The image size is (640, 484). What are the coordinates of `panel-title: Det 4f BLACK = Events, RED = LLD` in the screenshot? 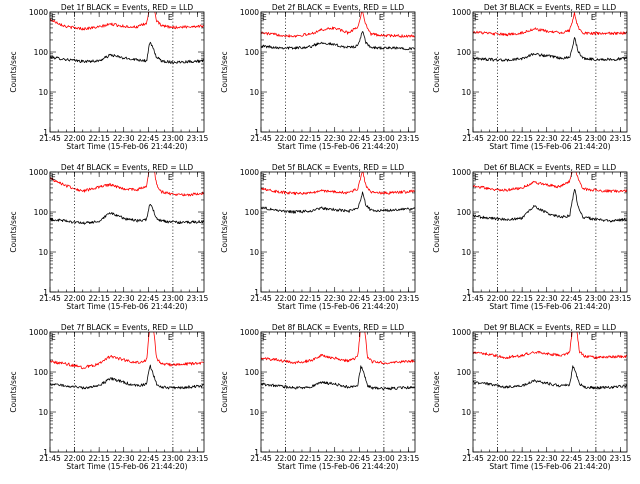 It's located at (127, 167).